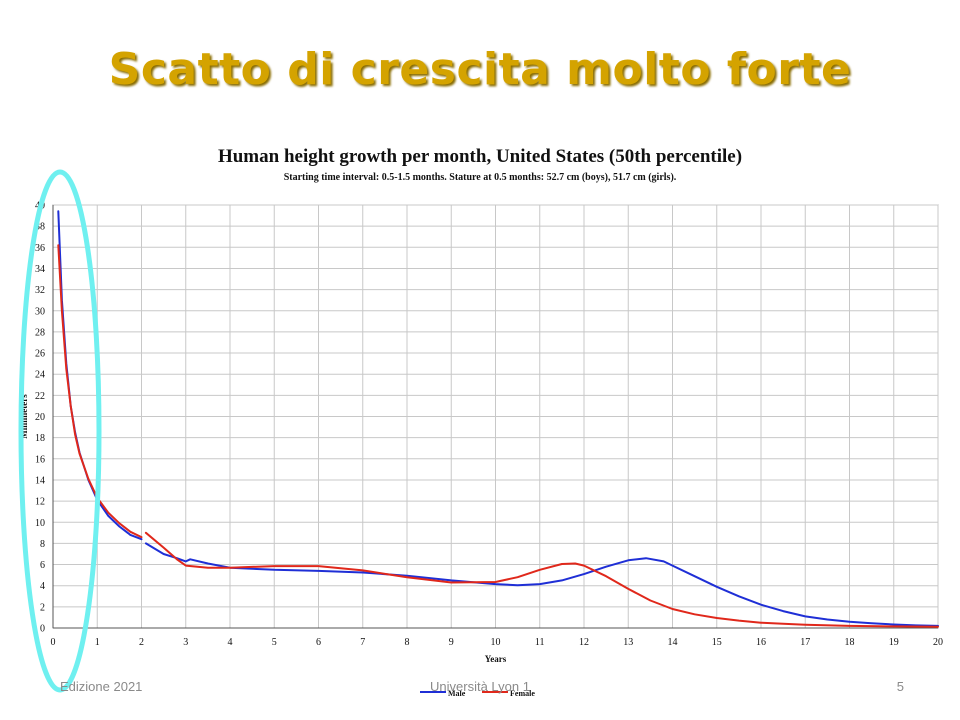 The height and width of the screenshot is (720, 960). What do you see at coordinates (141, 642) in the screenshot?
I see `x-tick-label: 2` at bounding box center [141, 642].